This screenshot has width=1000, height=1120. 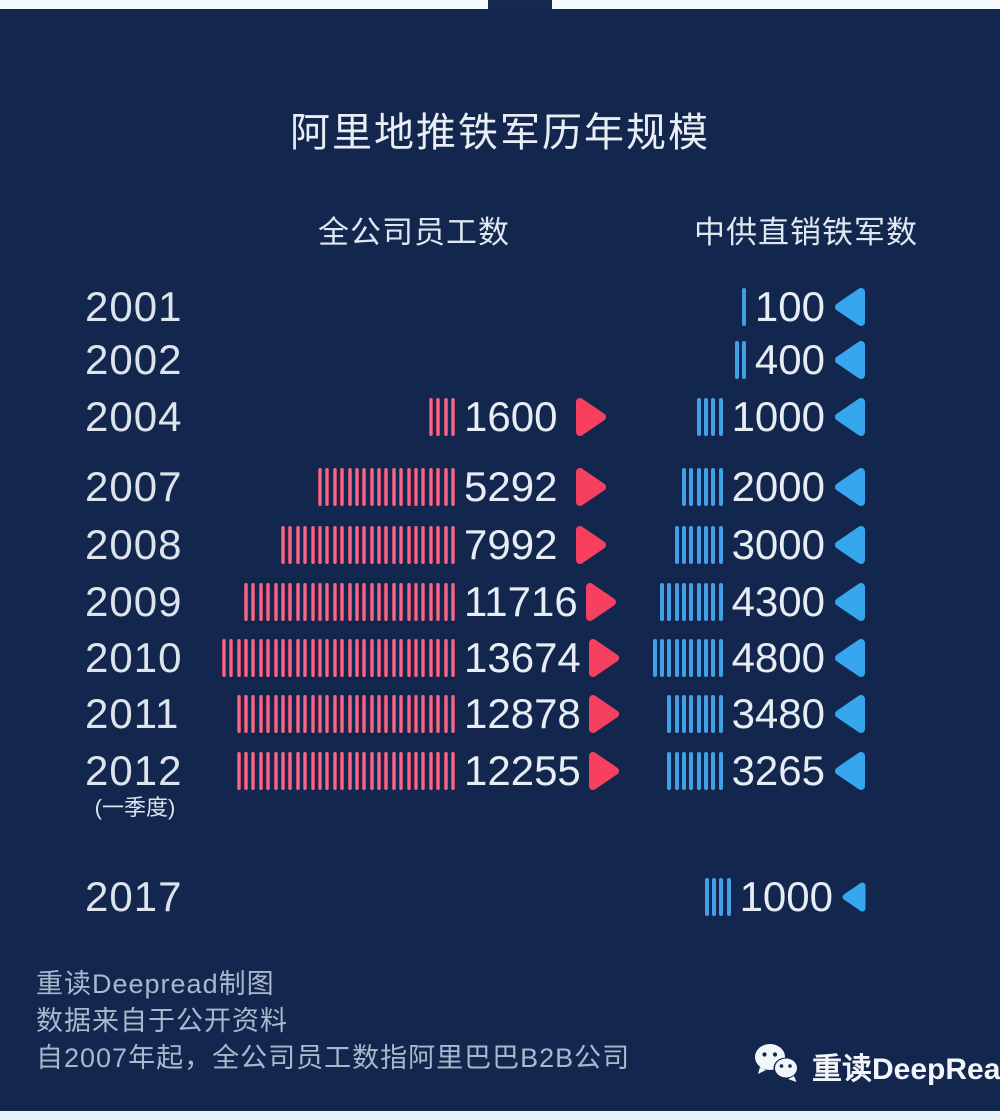 I want to click on direct-sales-bar-group: 3265, so click(x=765, y=770).